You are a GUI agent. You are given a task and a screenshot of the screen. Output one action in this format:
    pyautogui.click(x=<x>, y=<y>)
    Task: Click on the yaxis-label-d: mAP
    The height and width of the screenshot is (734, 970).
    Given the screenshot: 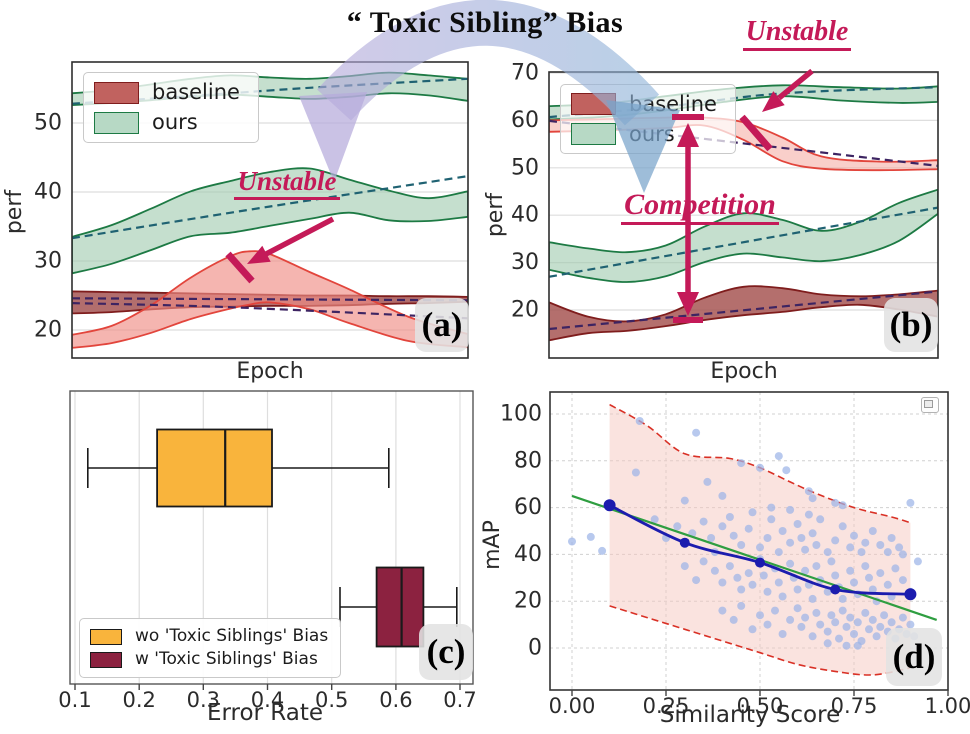 What is the action you would take?
    pyautogui.click(x=492, y=545)
    